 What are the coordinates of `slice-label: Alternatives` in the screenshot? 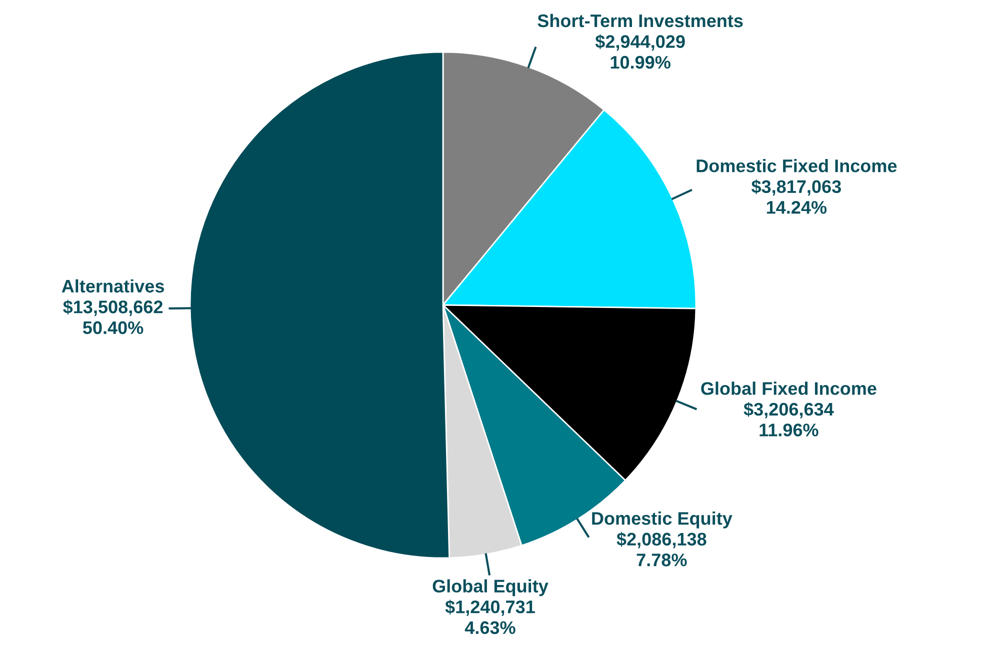 It's located at (113, 286).